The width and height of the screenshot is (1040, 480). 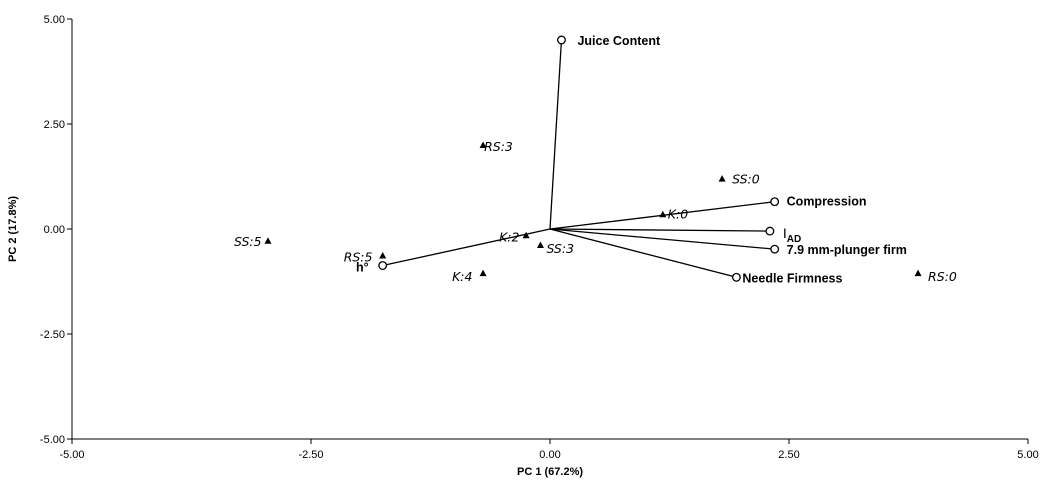 I want to click on loading-label-text: Needle Firmness, so click(x=792, y=278).